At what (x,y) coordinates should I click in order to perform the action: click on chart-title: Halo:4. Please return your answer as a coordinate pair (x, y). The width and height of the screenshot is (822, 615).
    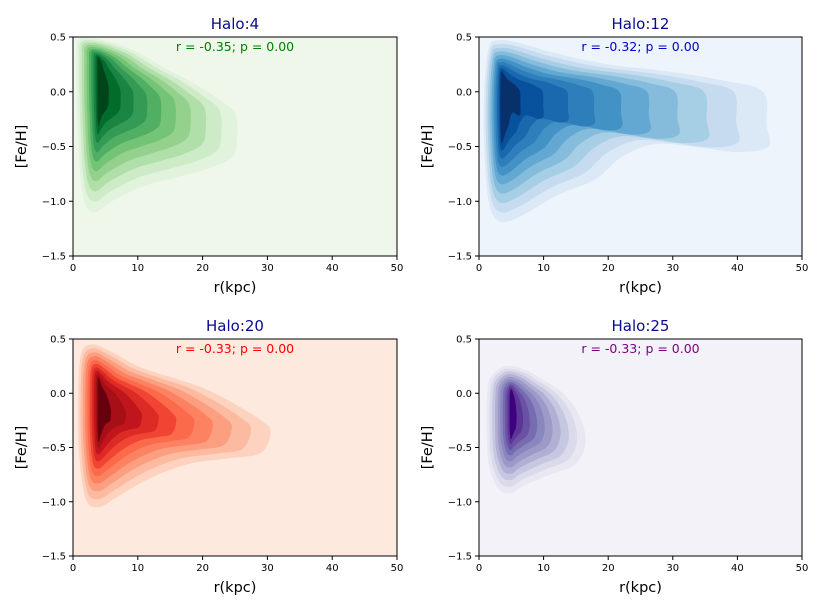
    Looking at the image, I should click on (235, 24).